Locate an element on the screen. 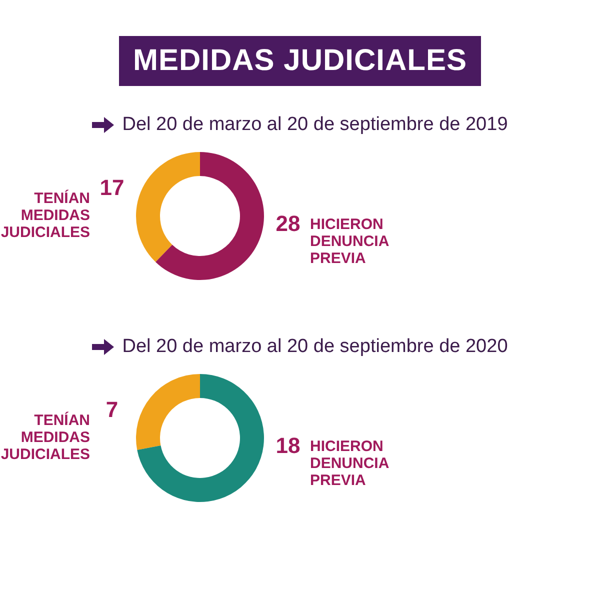  data-label: 18 is located at coordinates (288, 445).